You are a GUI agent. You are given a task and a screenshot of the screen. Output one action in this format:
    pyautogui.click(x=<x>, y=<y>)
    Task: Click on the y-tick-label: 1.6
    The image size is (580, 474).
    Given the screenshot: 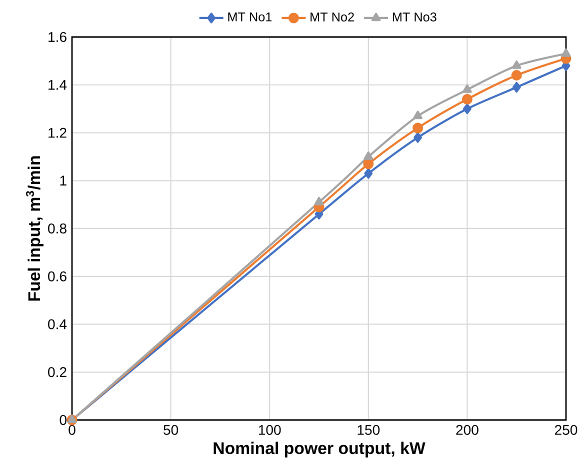 What is the action you would take?
    pyautogui.click(x=57, y=37)
    